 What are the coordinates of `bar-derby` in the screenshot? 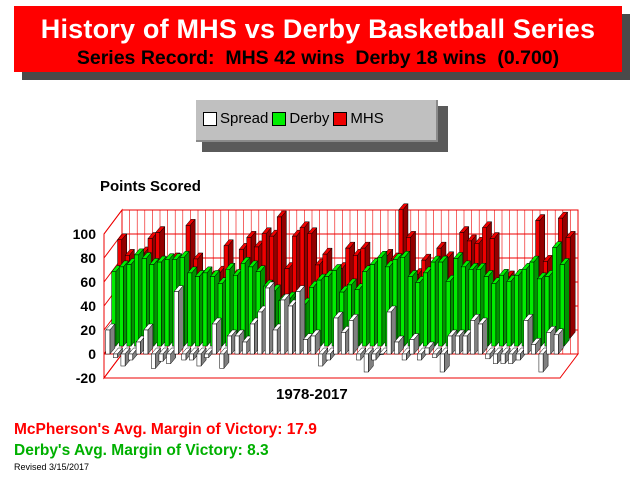 It's located at (564, 302).